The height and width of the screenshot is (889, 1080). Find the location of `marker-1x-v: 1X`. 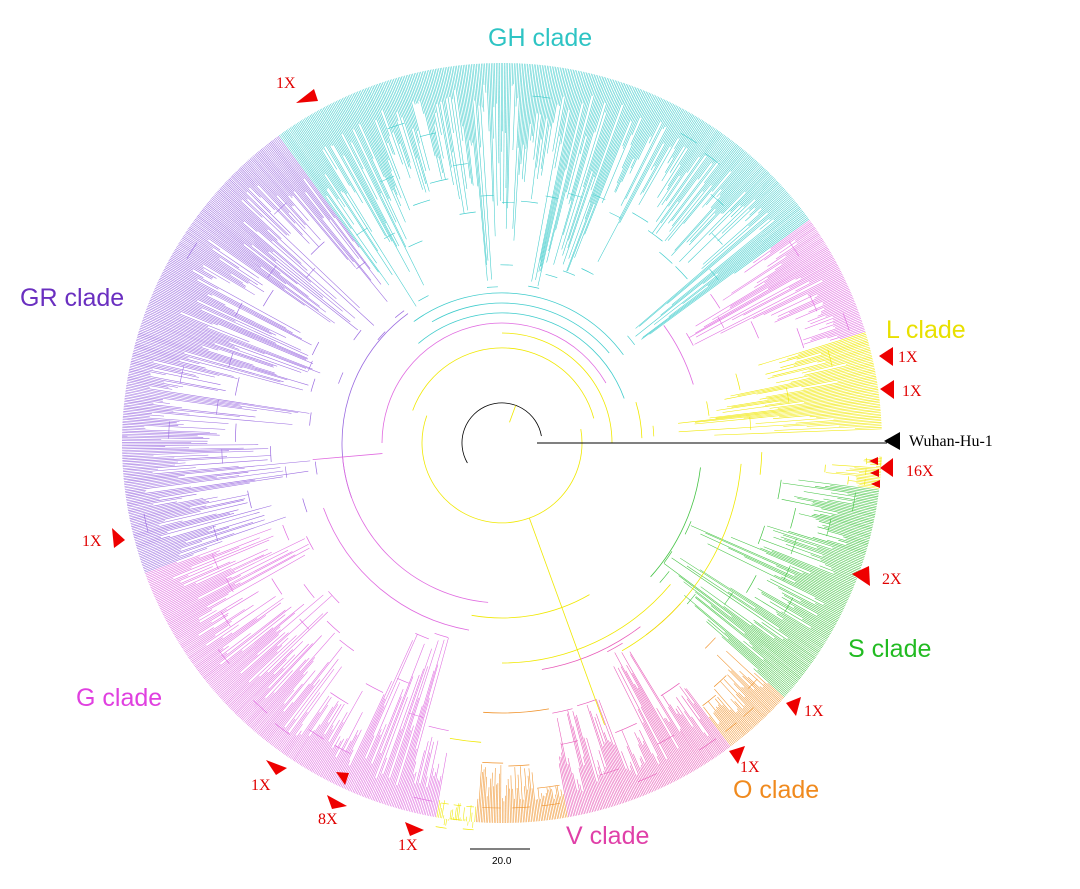

marker-1x-v: 1X is located at coordinates (411, 838).